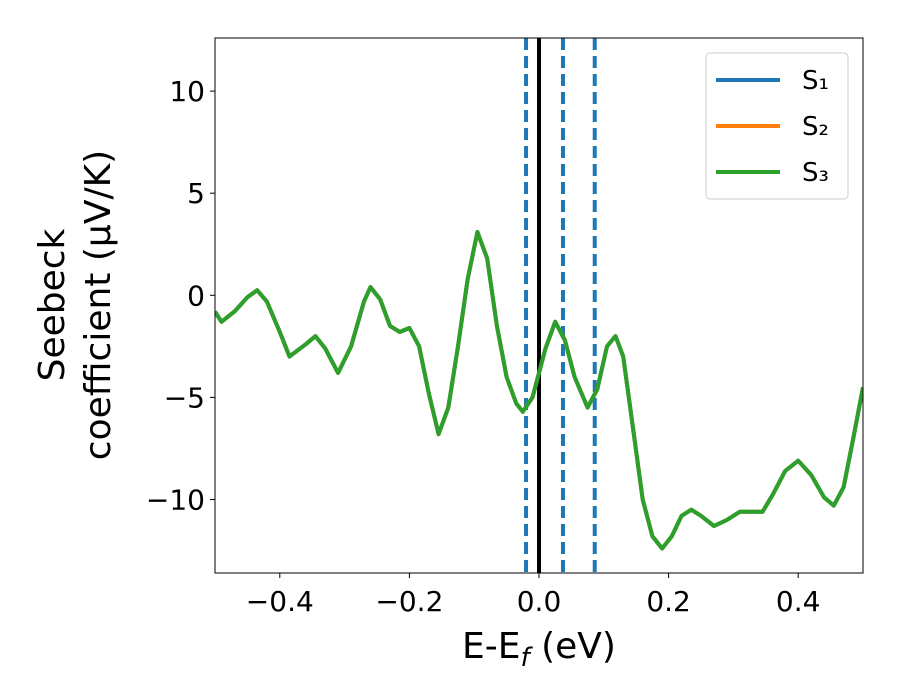 The image size is (900, 700). What do you see at coordinates (280, 601) in the screenshot?
I see `x-tick-label: −0.4` at bounding box center [280, 601].